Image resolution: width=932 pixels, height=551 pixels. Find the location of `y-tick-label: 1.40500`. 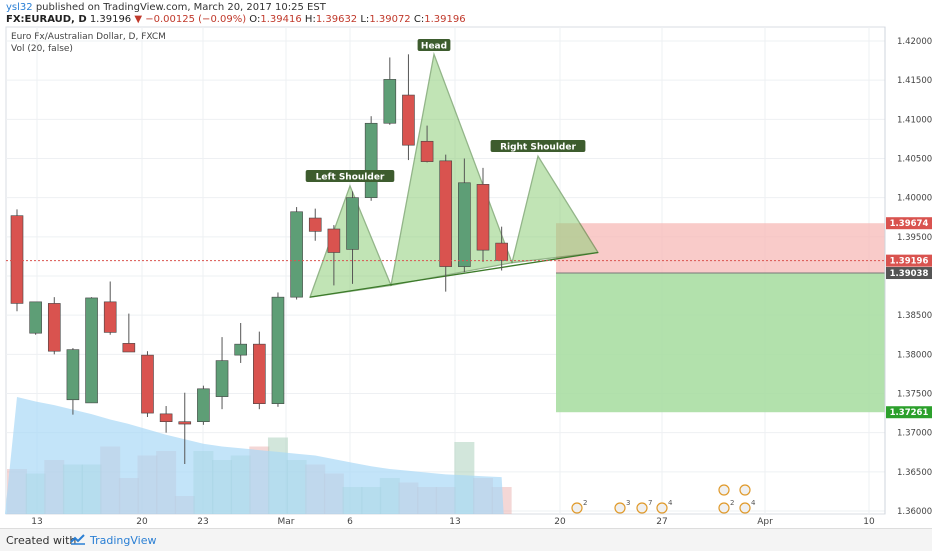

y-tick-label: 1.40500 is located at coordinates (914, 160).